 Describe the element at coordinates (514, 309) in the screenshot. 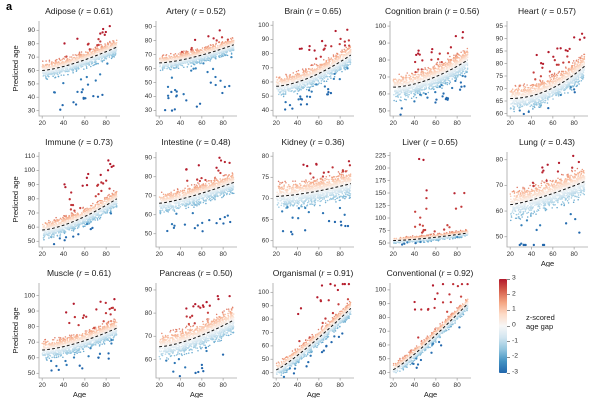

I see `colorbar-tick-label: 1` at that location.